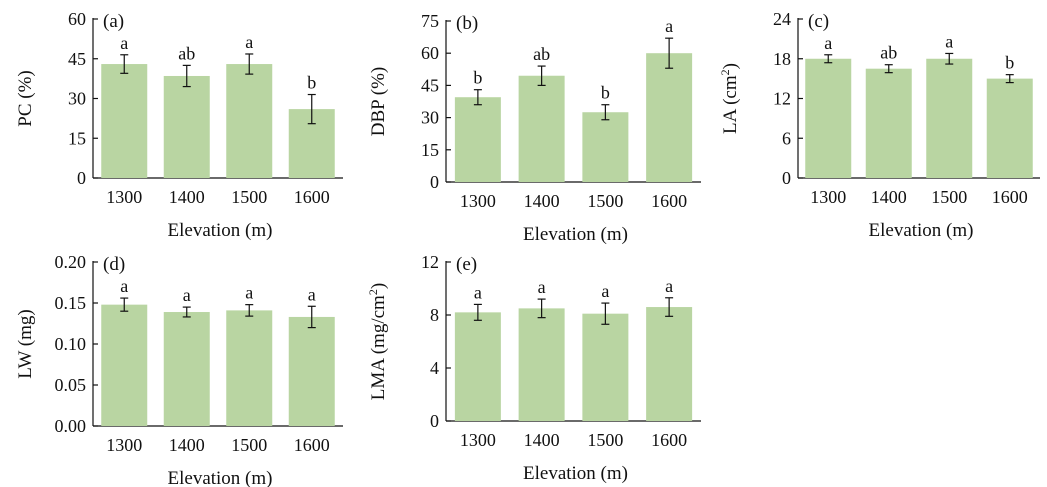 Image resolution: width=1047 pixels, height=487 pixels. I want to click on y-axis-title-superscript: 2, so click(725, 72).